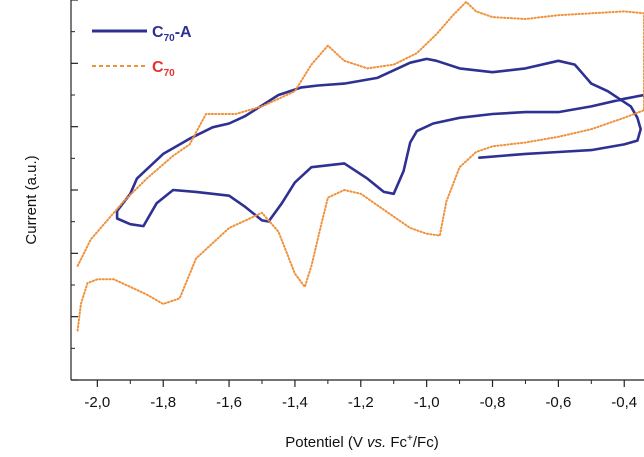 The width and height of the screenshot is (644, 457). What do you see at coordinates (295, 402) in the screenshot?
I see `x-tick-label: -1,4` at bounding box center [295, 402].